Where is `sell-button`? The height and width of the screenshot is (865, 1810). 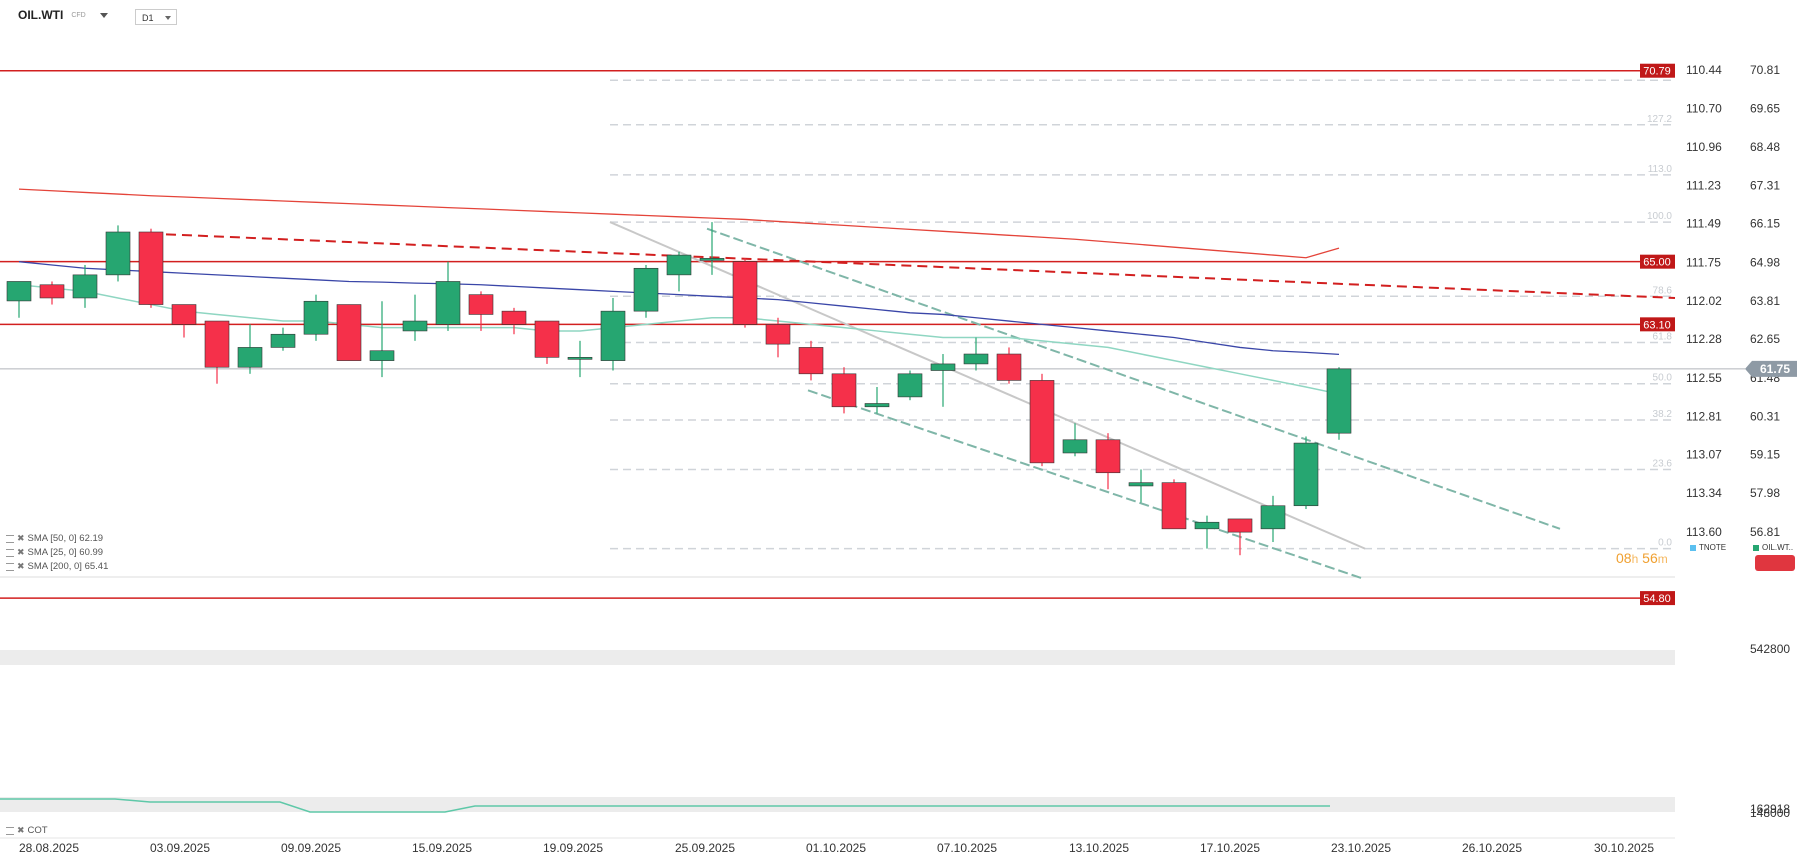
sell-button is located at coordinates (1775, 563).